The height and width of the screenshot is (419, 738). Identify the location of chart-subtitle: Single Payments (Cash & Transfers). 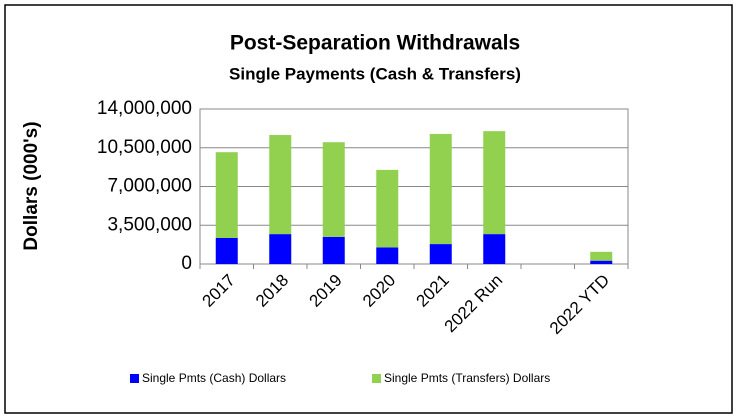
(375, 73).